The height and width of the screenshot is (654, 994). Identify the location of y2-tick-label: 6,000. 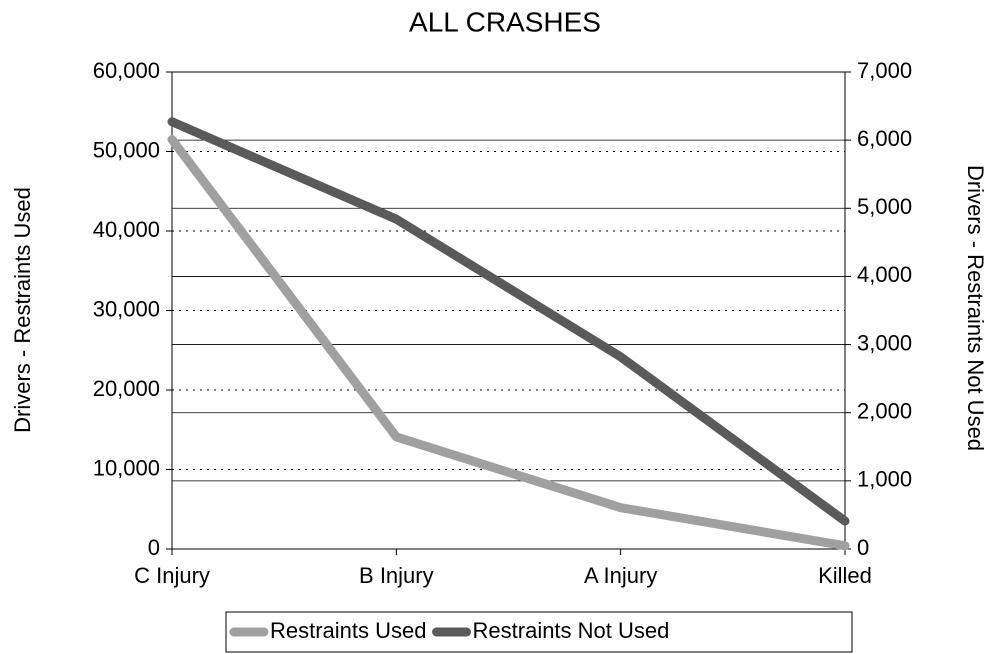
(884, 138).